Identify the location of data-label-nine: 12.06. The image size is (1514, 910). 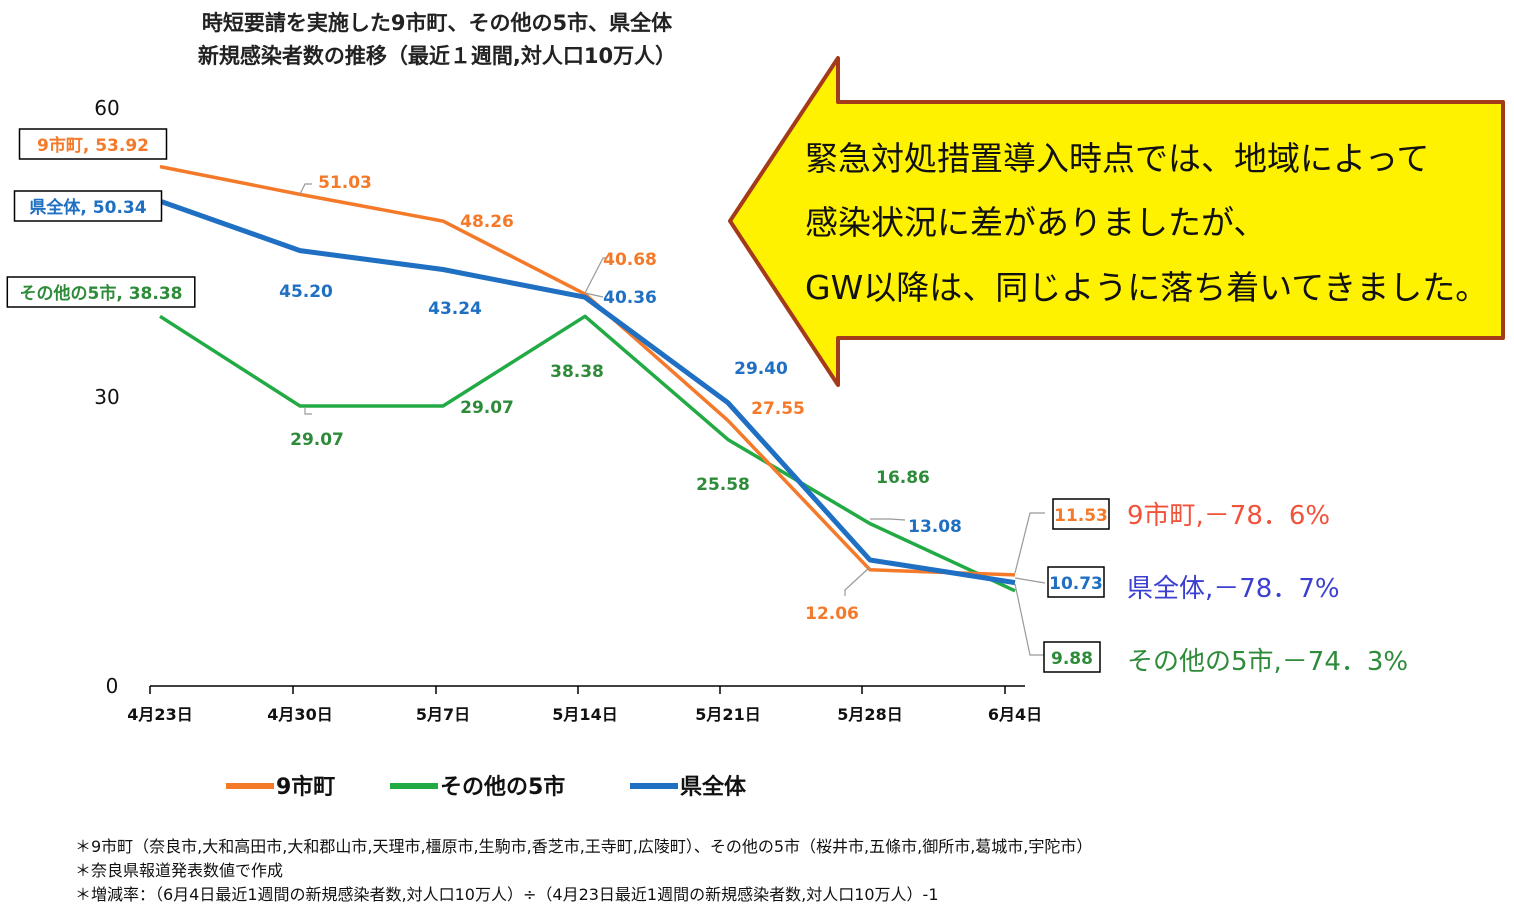
(832, 614).